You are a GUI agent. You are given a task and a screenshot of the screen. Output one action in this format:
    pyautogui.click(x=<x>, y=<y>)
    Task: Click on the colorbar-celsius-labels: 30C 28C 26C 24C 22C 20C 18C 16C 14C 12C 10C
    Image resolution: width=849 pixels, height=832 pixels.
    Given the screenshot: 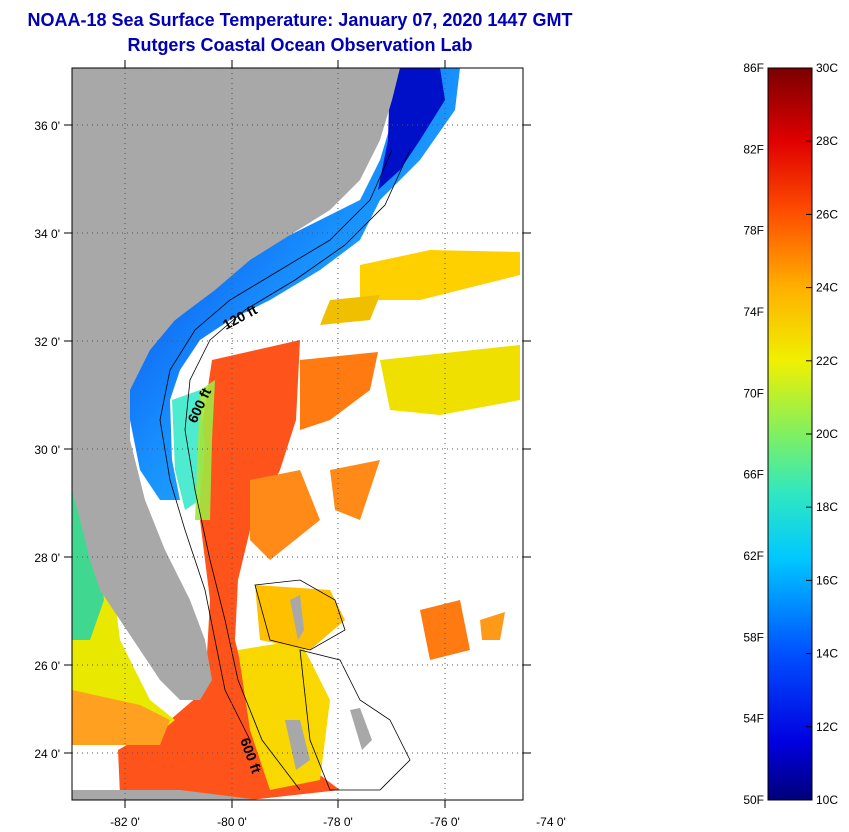 What is the action you would take?
    pyautogui.click(x=827, y=434)
    